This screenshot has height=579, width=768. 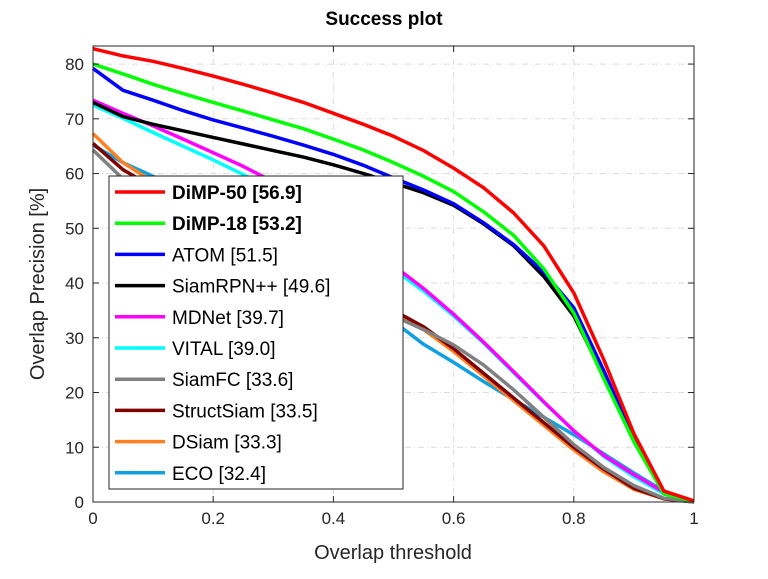 I want to click on legend-entry: DiMP-50 [56.9], so click(x=237, y=193).